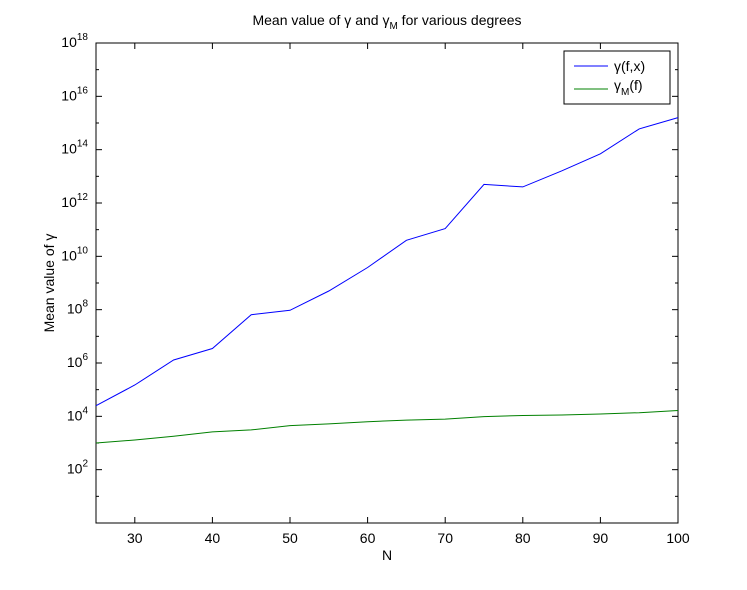  What do you see at coordinates (78, 414) in the screenshot?
I see `y-tick-label: 10⁴` at bounding box center [78, 414].